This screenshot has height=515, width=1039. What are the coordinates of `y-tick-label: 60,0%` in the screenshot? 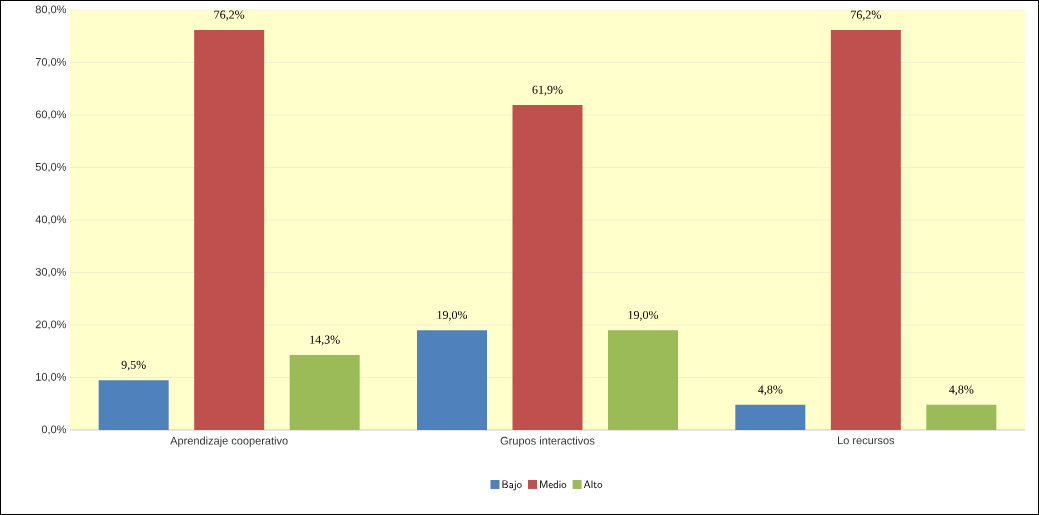 It's located at (51, 115).